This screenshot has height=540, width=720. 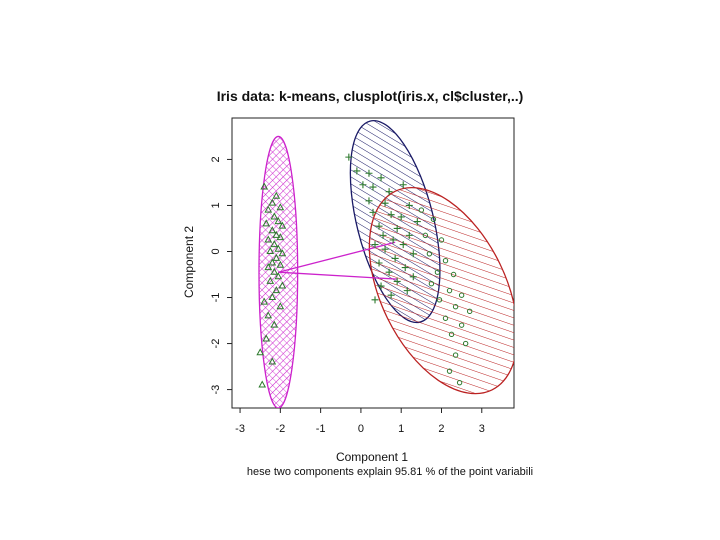 What do you see at coordinates (280, 429) in the screenshot?
I see `x-tick-label-2: -2` at bounding box center [280, 429].